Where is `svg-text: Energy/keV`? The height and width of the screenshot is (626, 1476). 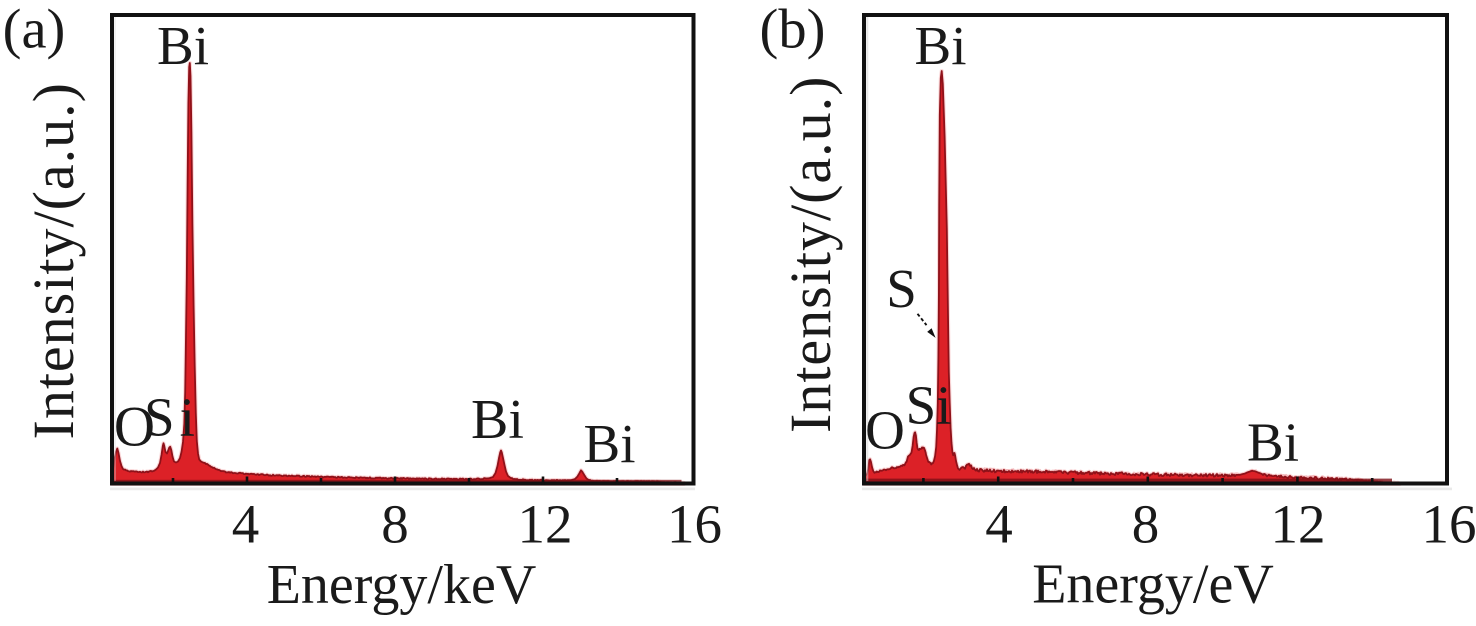
svg-text: Energy/keV is located at coordinates (402, 585).